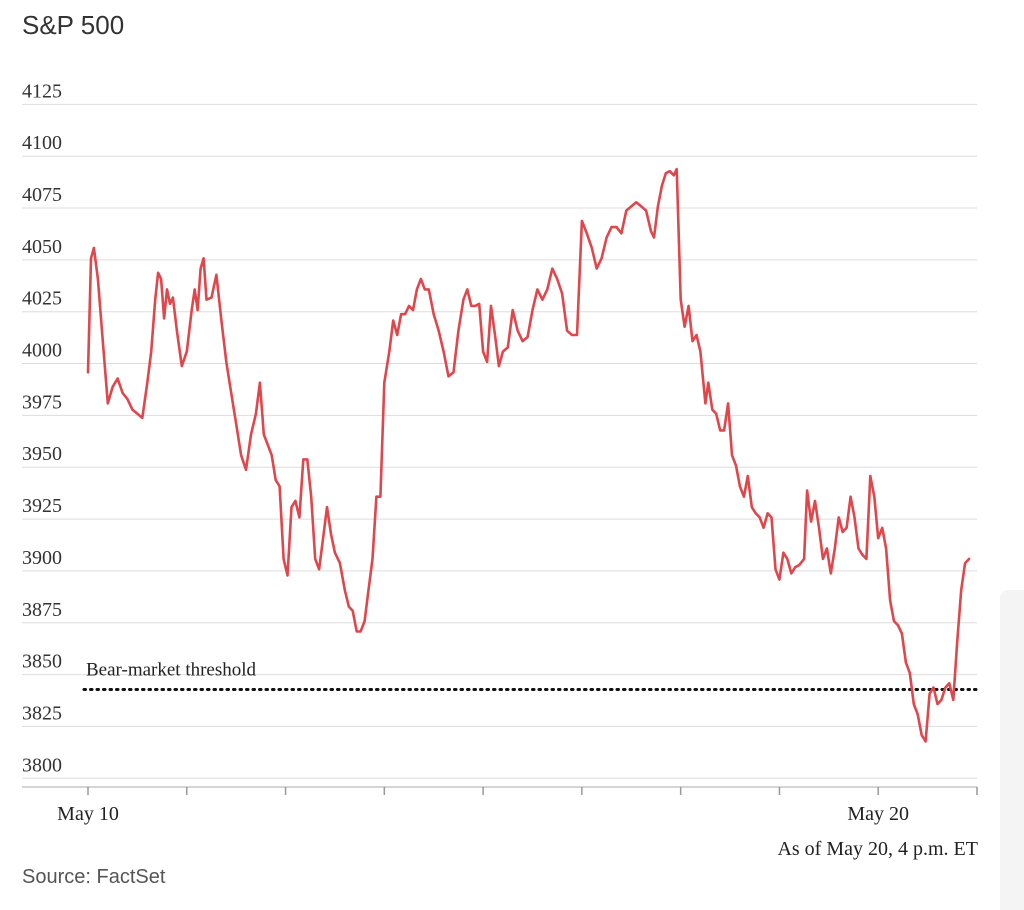 The height and width of the screenshot is (910, 1024). I want to click on y-tick-label-4100: 4100, so click(42, 143).